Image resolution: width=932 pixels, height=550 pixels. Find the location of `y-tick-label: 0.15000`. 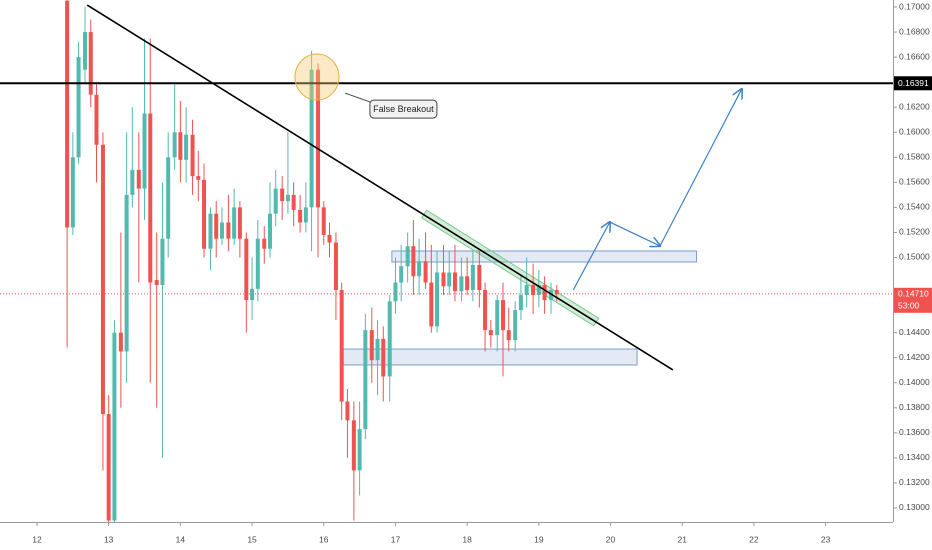

y-tick-label: 0.15000 is located at coordinates (914, 257).